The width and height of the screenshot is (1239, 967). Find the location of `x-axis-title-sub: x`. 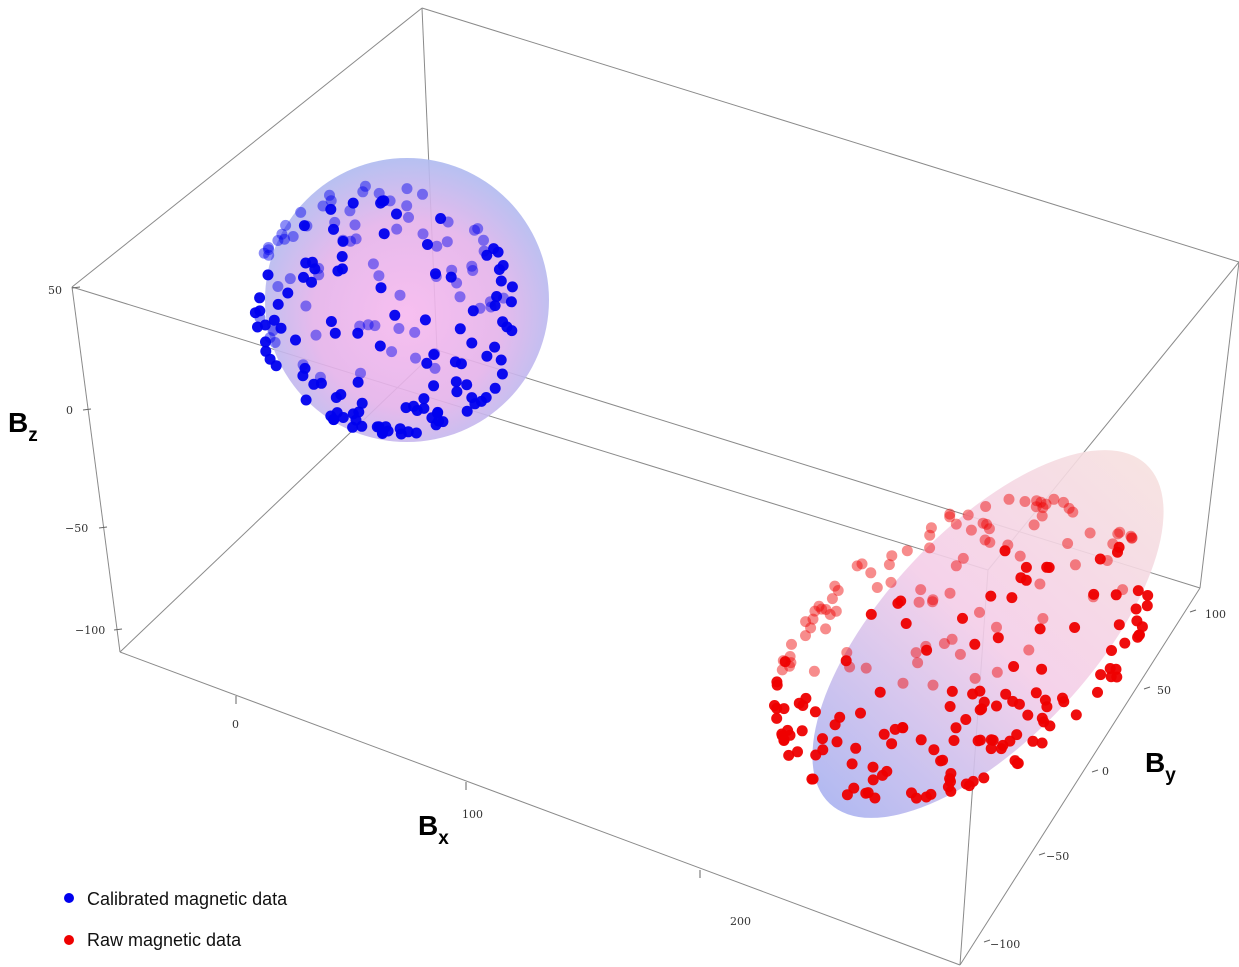

x-axis-title-sub: x is located at coordinates (443, 838).